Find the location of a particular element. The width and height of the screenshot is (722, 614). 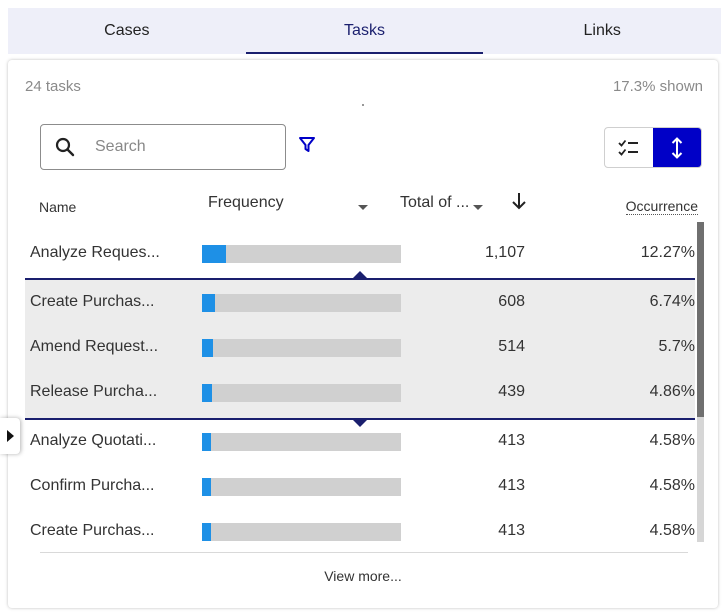

view-toggle is located at coordinates (653, 147).